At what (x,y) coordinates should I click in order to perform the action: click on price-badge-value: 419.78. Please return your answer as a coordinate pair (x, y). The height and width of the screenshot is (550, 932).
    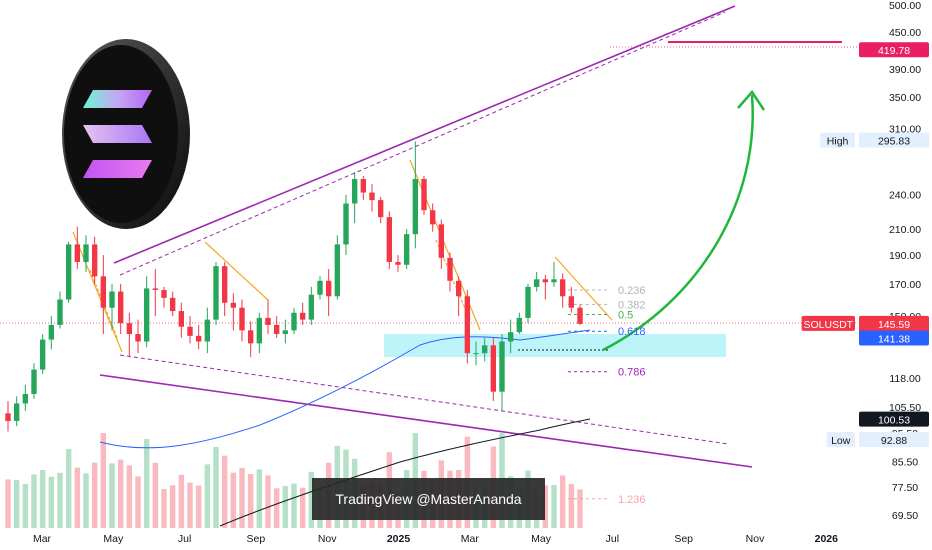
    Looking at the image, I should click on (894, 51).